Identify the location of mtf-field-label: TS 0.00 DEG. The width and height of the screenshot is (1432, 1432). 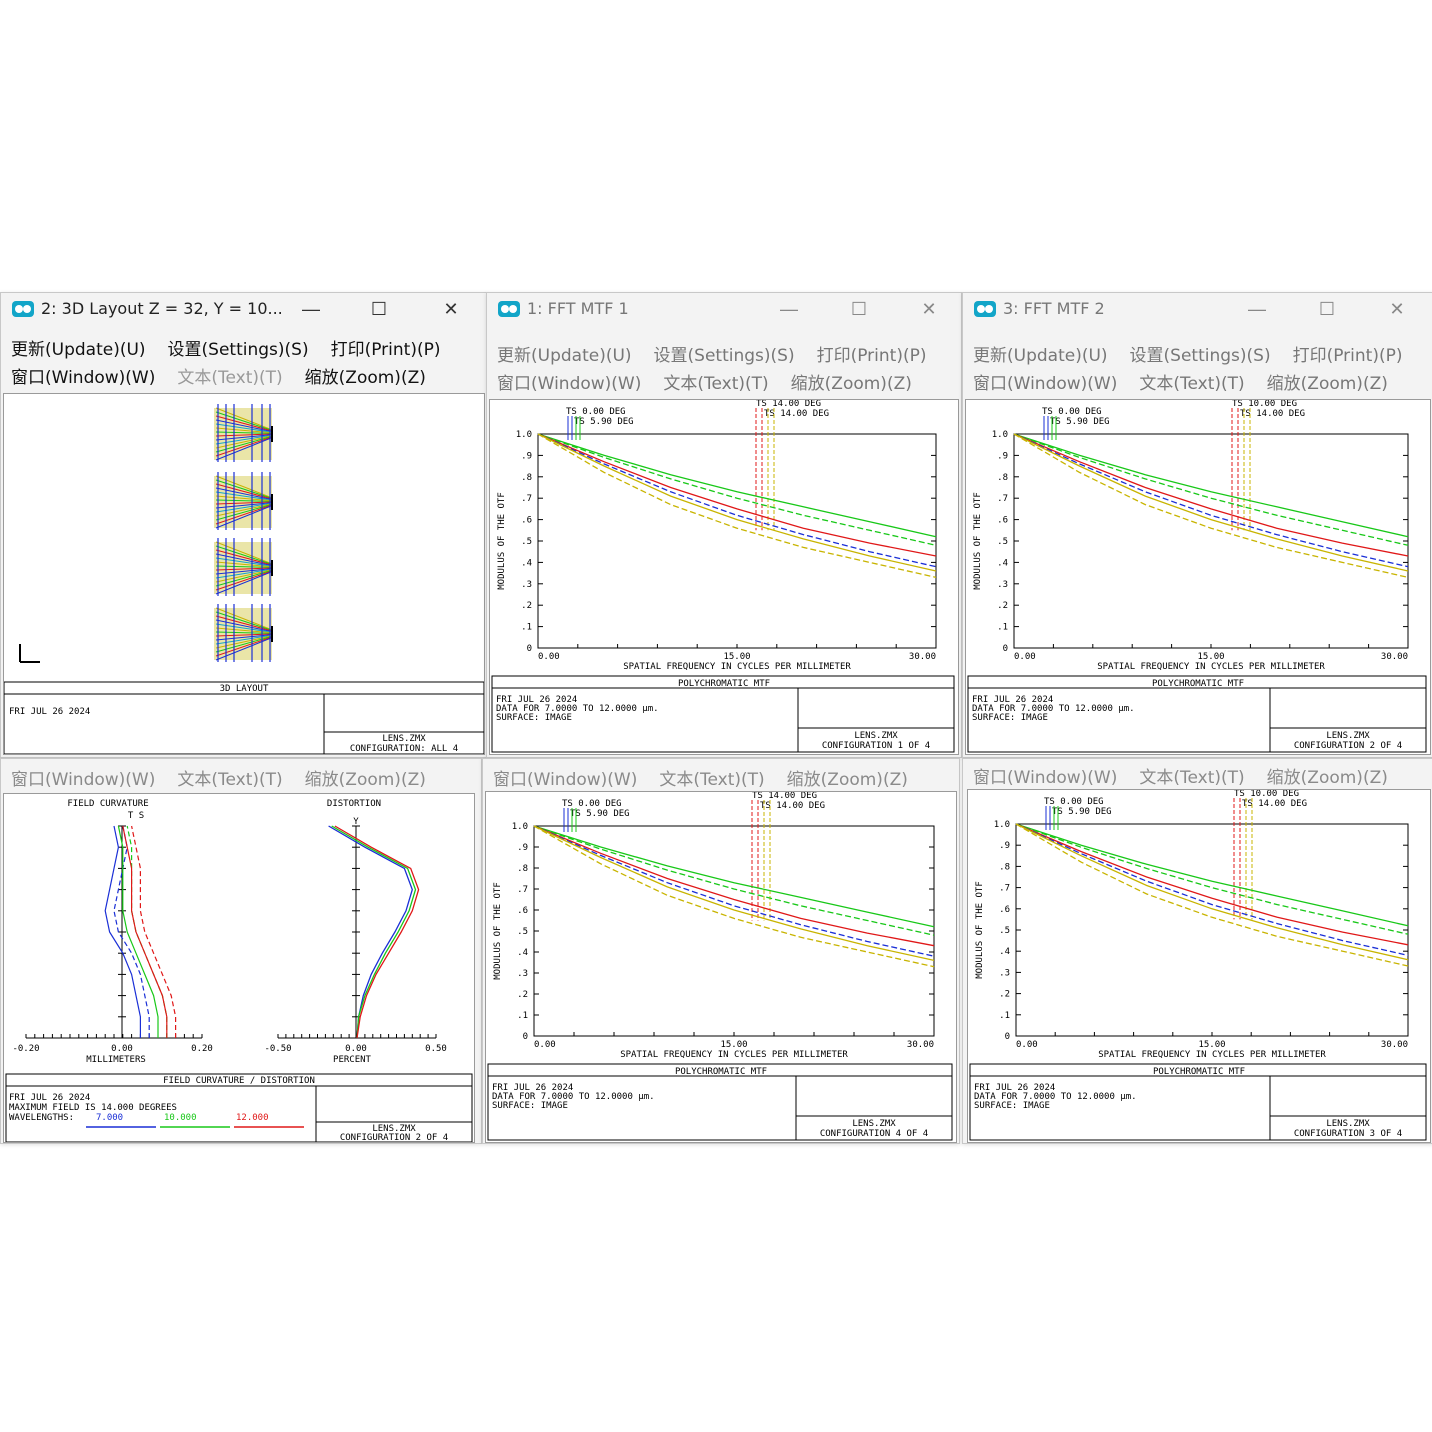
(1072, 412).